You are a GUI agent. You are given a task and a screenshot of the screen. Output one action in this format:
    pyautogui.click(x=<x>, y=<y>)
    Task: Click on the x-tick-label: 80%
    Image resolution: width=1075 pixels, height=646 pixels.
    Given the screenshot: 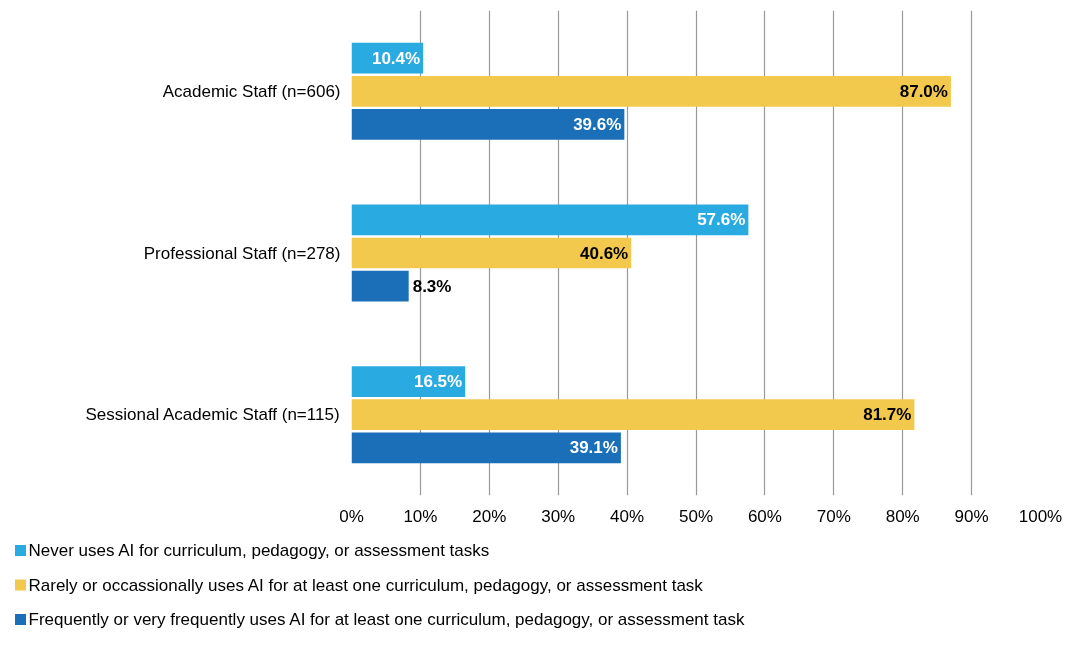 What is the action you would take?
    pyautogui.click(x=902, y=516)
    